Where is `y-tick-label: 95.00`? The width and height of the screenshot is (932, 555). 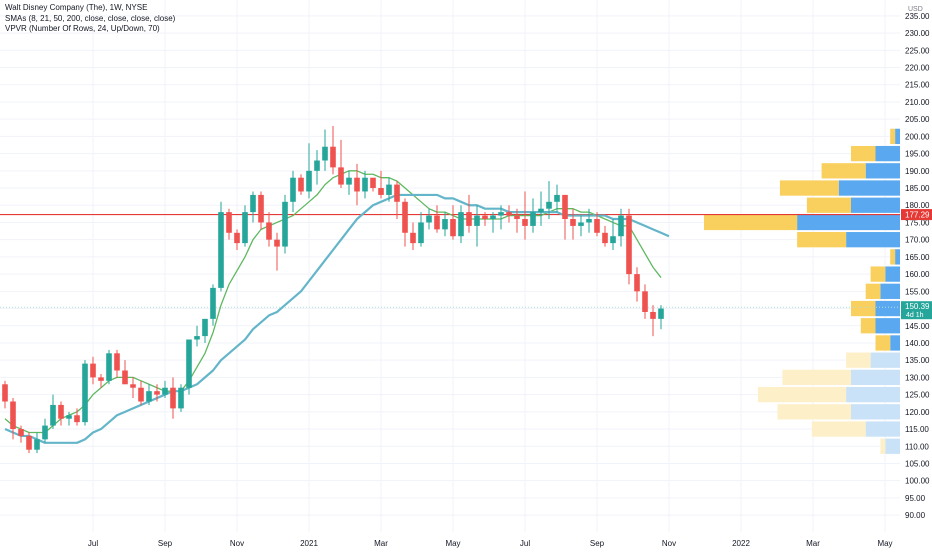 y-tick-label: 95.00 is located at coordinates (915, 498).